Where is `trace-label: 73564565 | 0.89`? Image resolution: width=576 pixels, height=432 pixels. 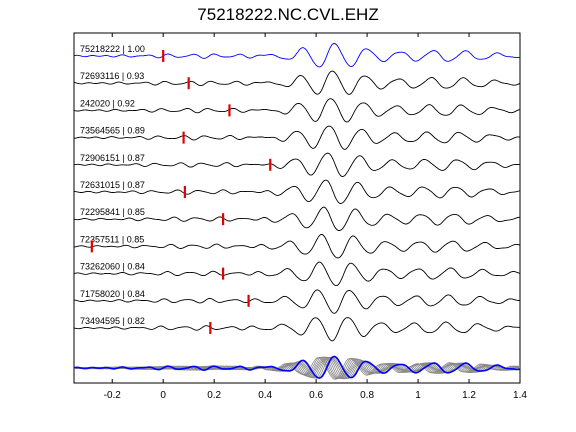 trace-label: 73564565 | 0.89 is located at coordinates (112, 131).